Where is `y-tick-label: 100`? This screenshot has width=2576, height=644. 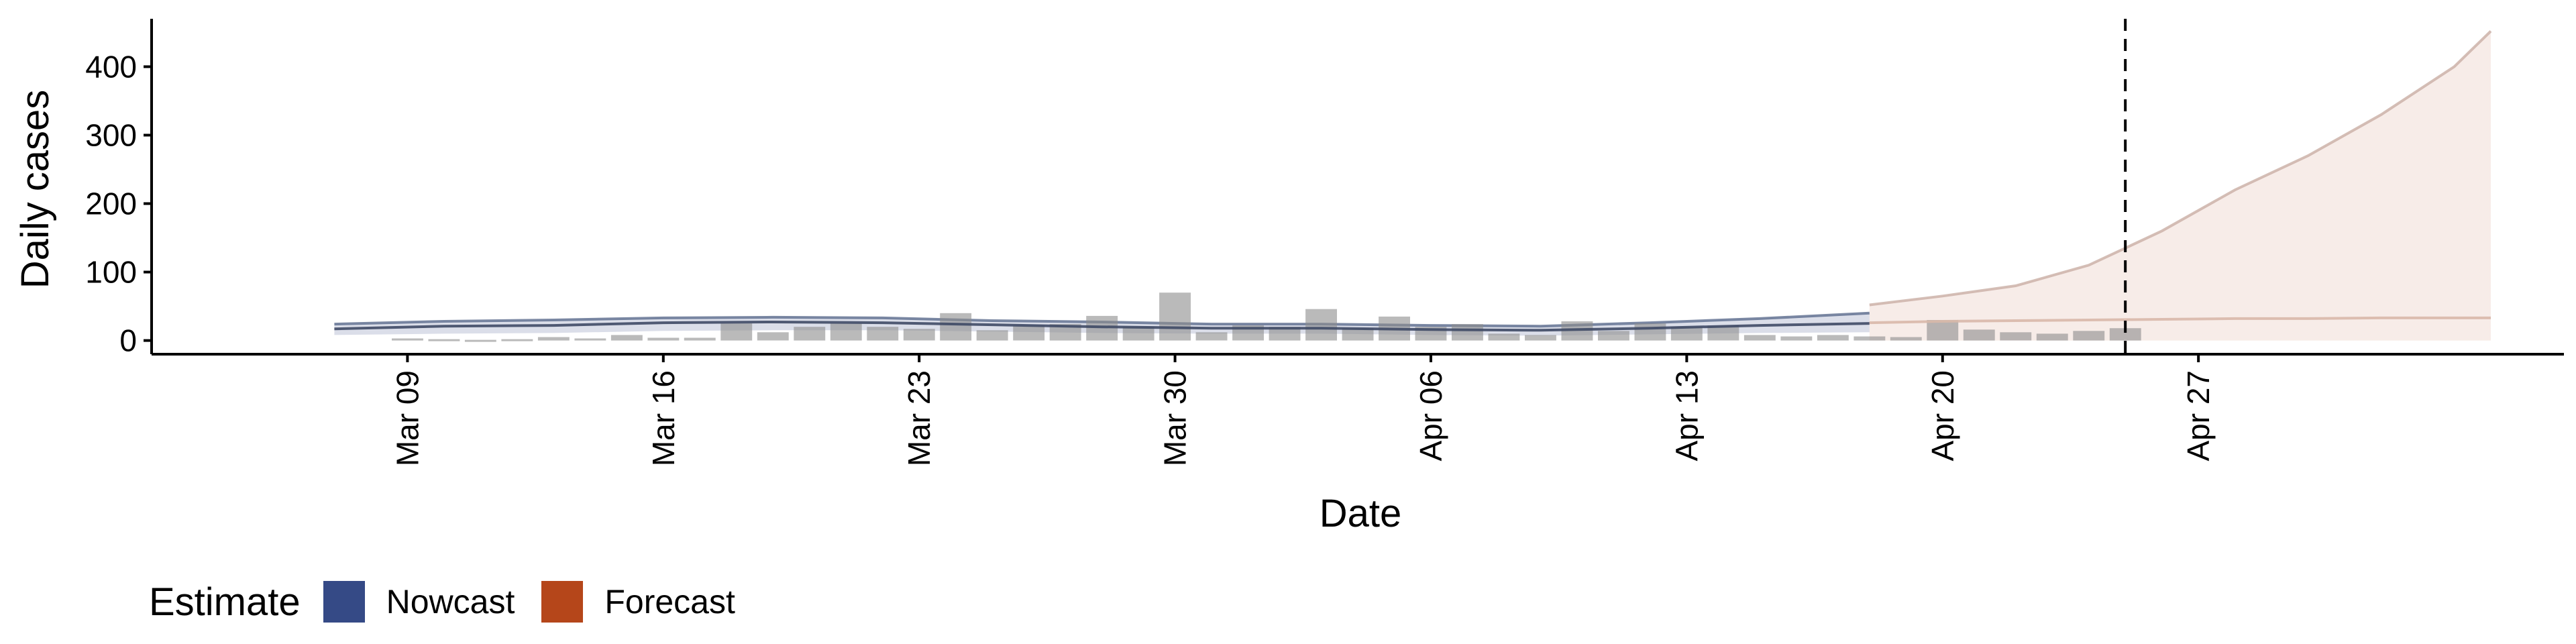
y-tick-label: 100 is located at coordinates (111, 272).